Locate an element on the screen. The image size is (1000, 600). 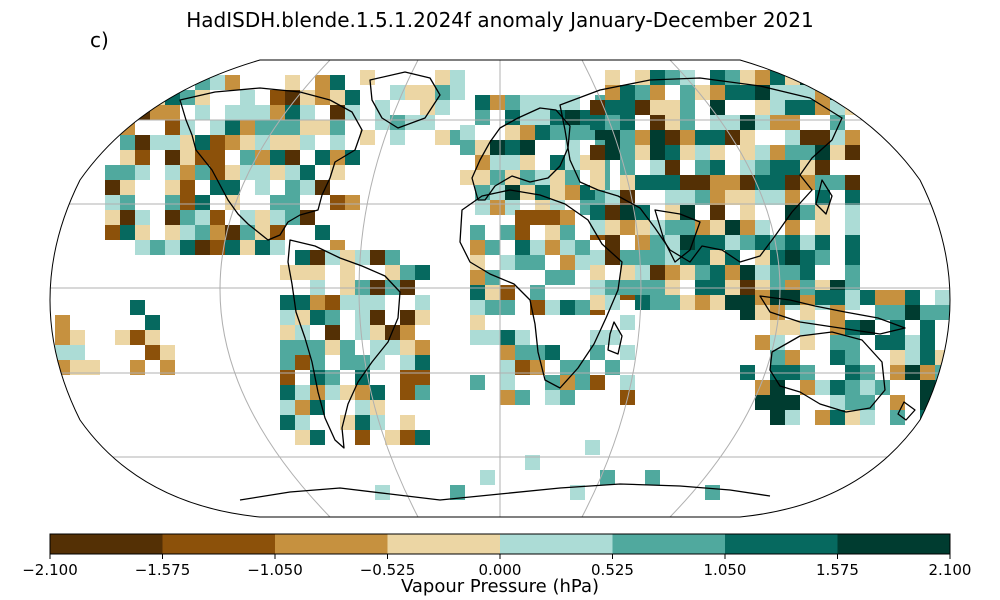
coastline-africa is located at coordinates (541, 289).